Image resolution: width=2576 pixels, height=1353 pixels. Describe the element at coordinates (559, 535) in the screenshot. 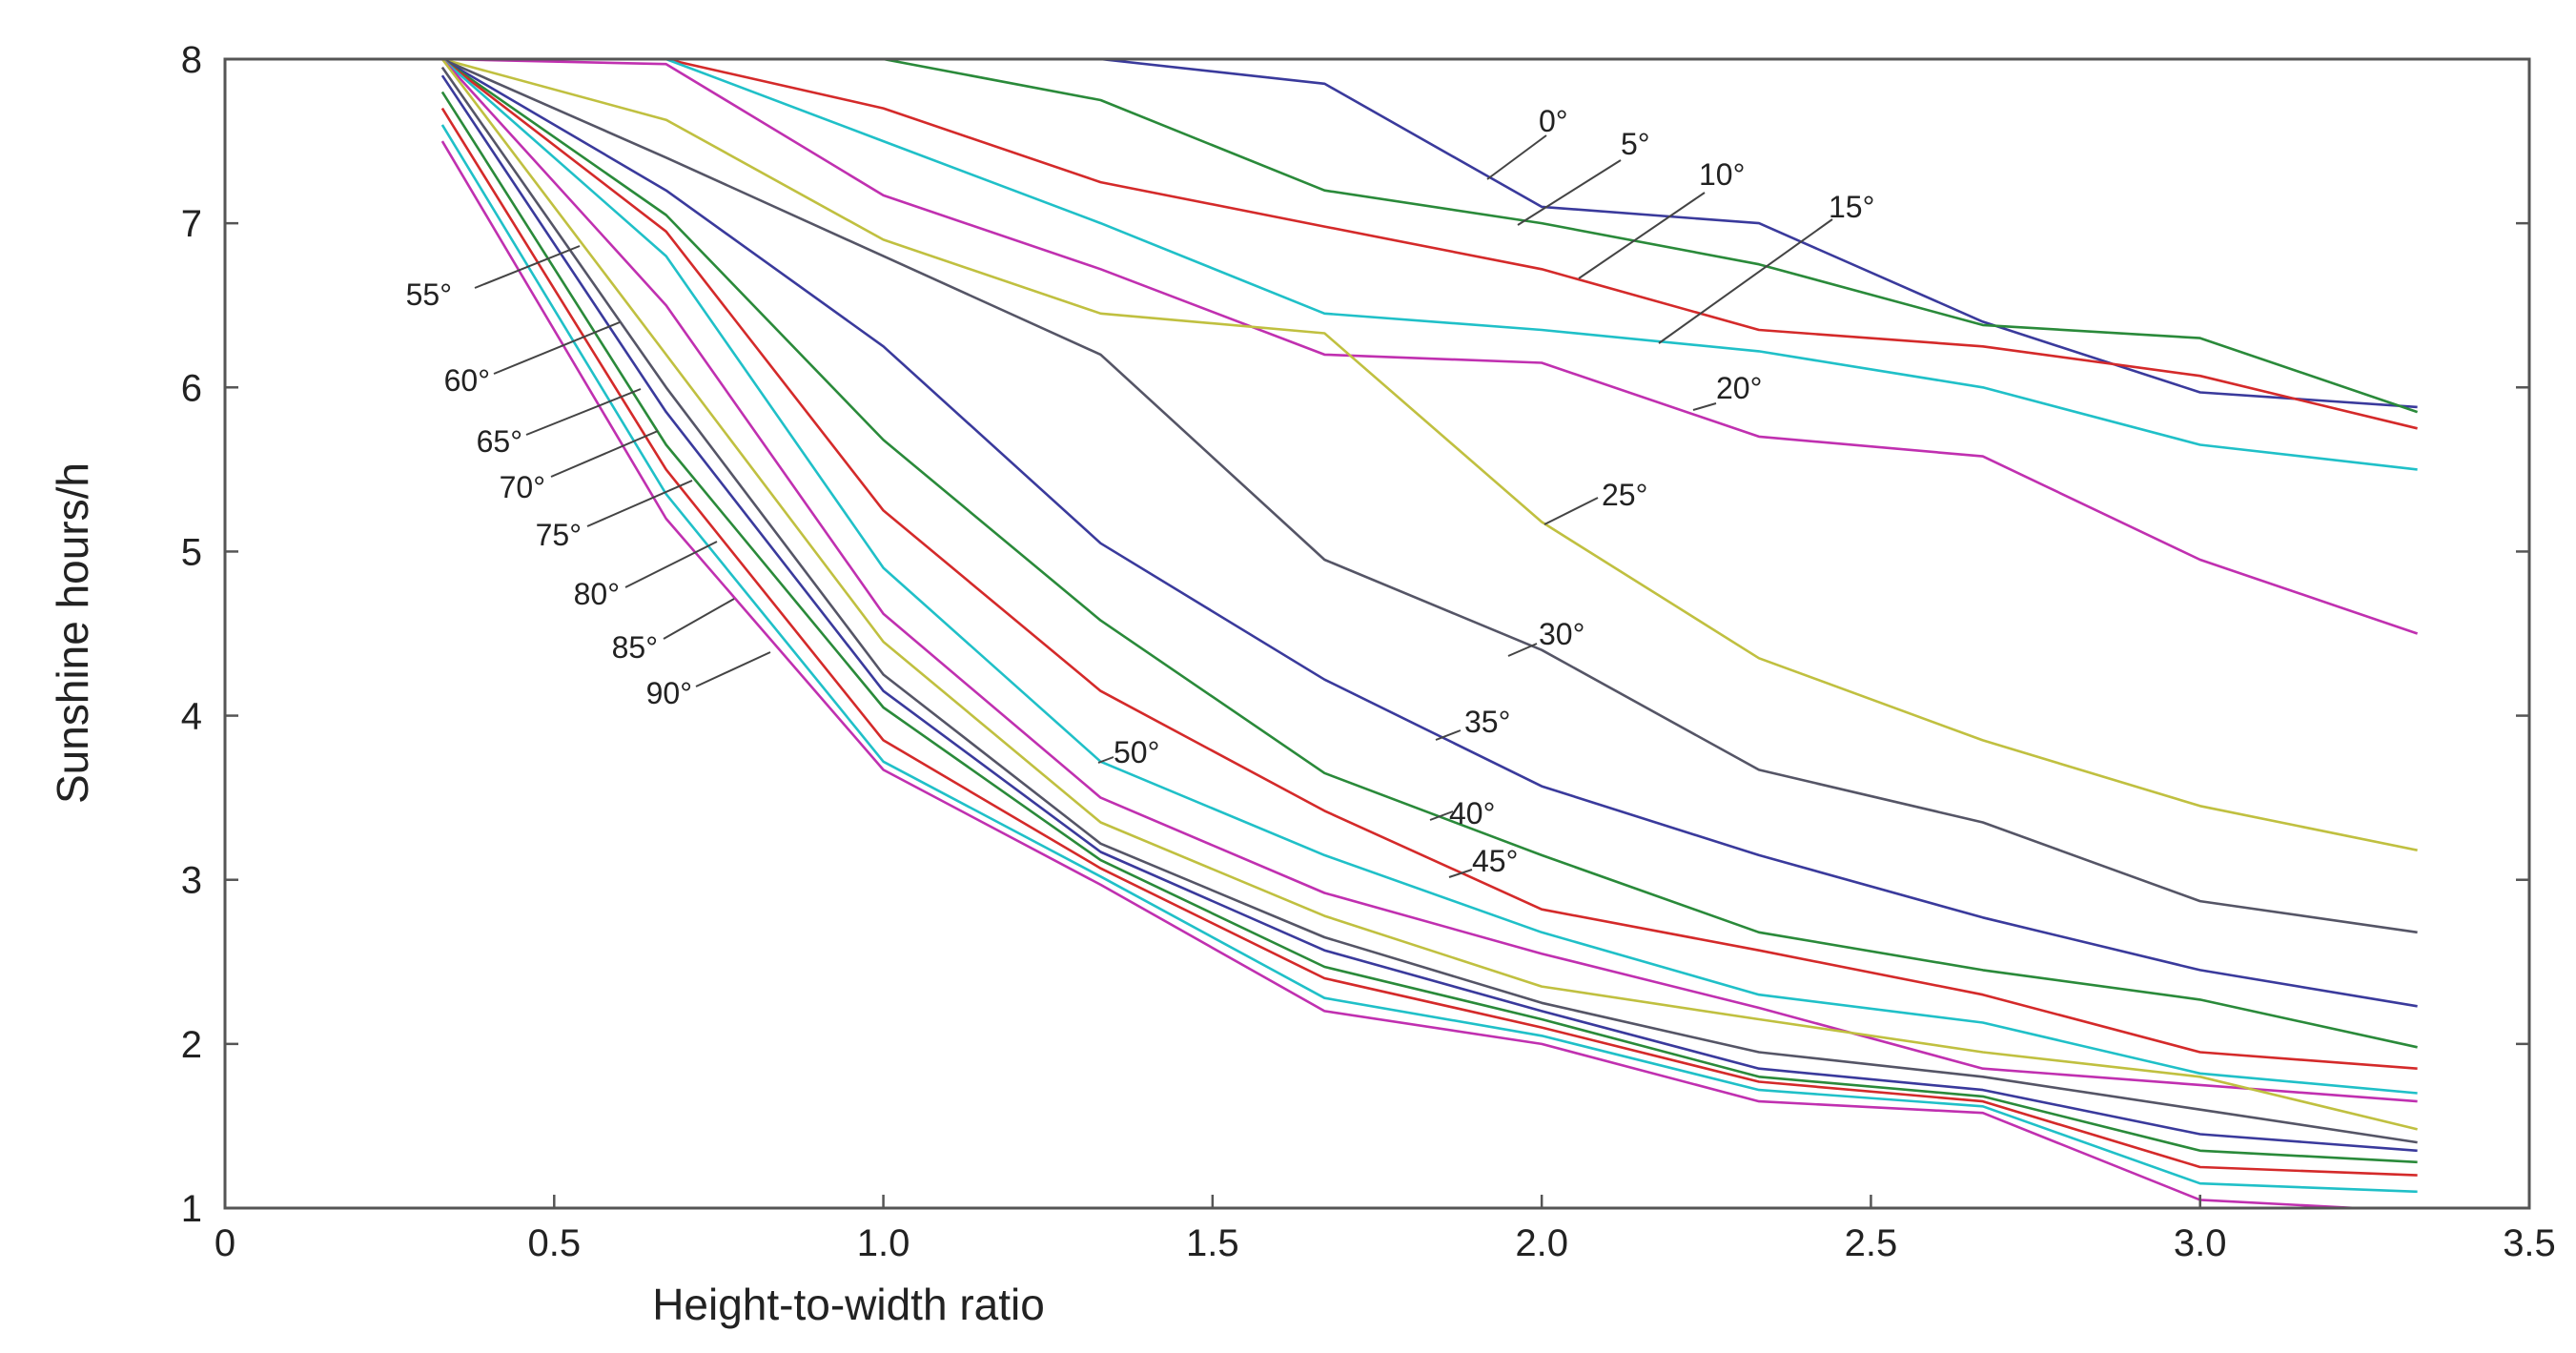

I see `series-label-75deg: 75°` at that location.